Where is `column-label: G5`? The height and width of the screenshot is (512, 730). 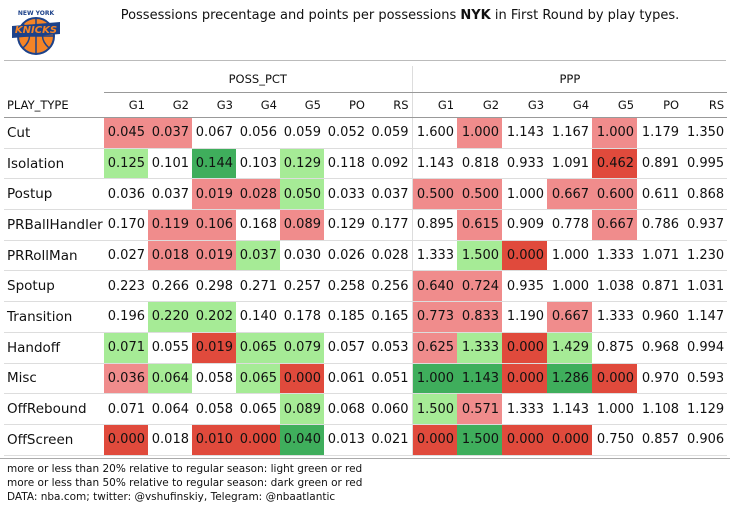 column-label: G5 is located at coordinates (312, 105).